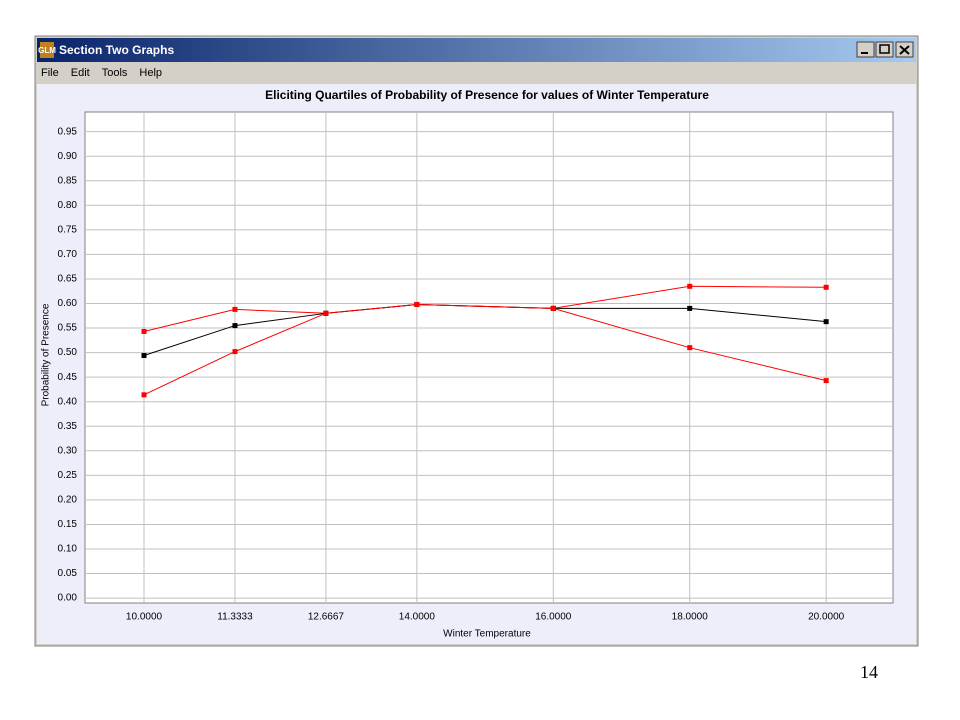 The width and height of the screenshot is (960, 720). I want to click on window-title: Section Two Graphs, so click(116, 50).